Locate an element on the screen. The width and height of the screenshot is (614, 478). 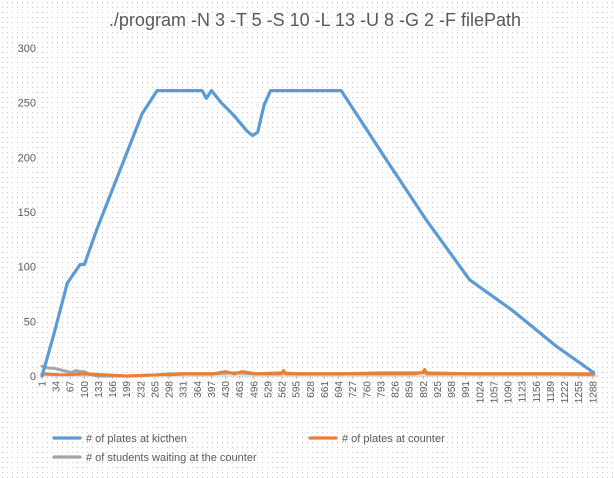
x-tick-label: 793 is located at coordinates (381, 389).